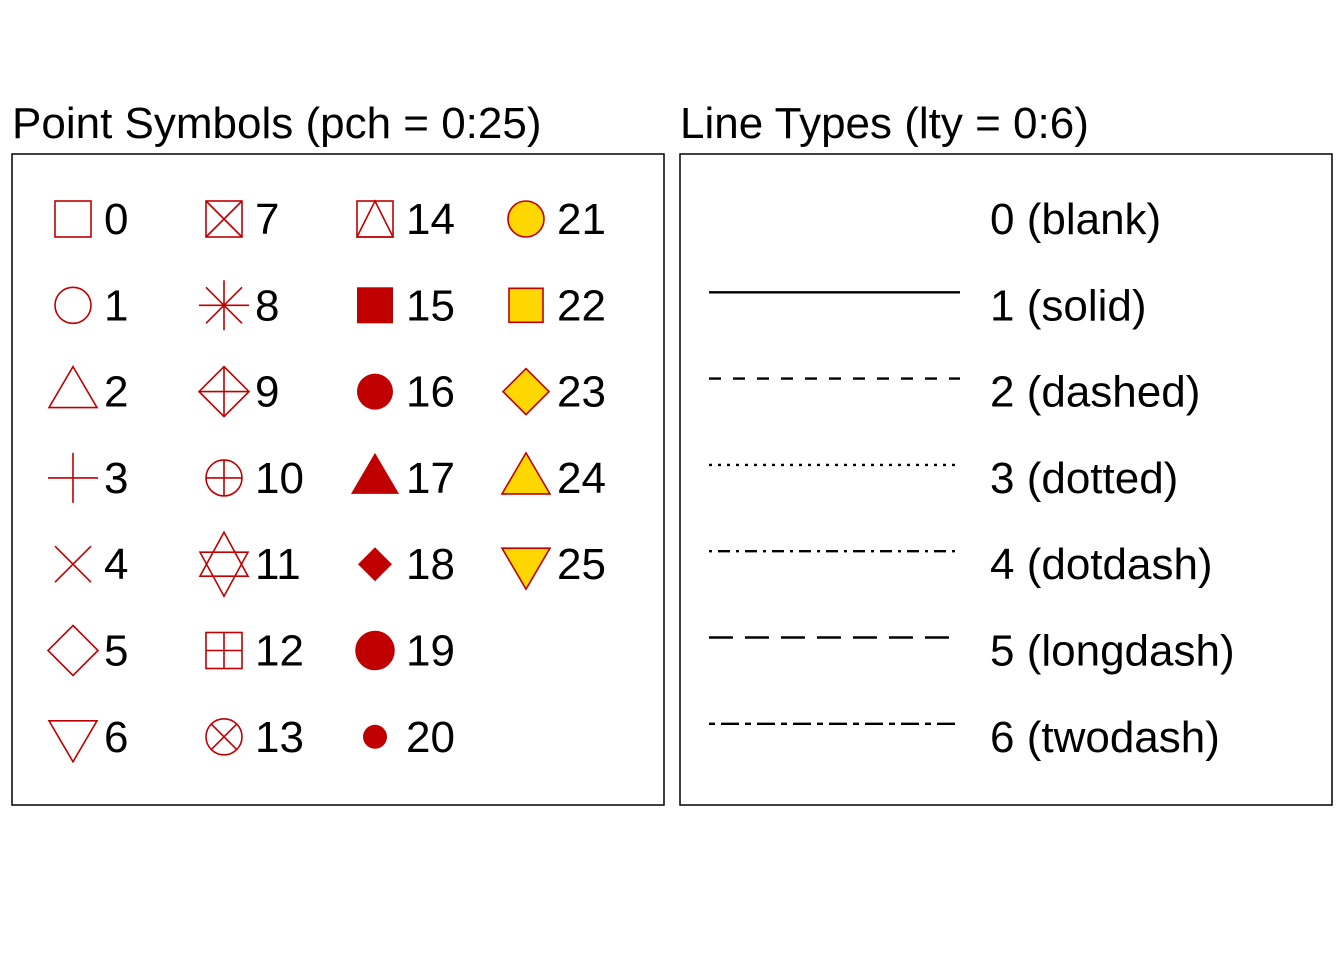 The width and height of the screenshot is (1344, 960). I want to click on symbol-cell-1: 1, so click(91, 305).